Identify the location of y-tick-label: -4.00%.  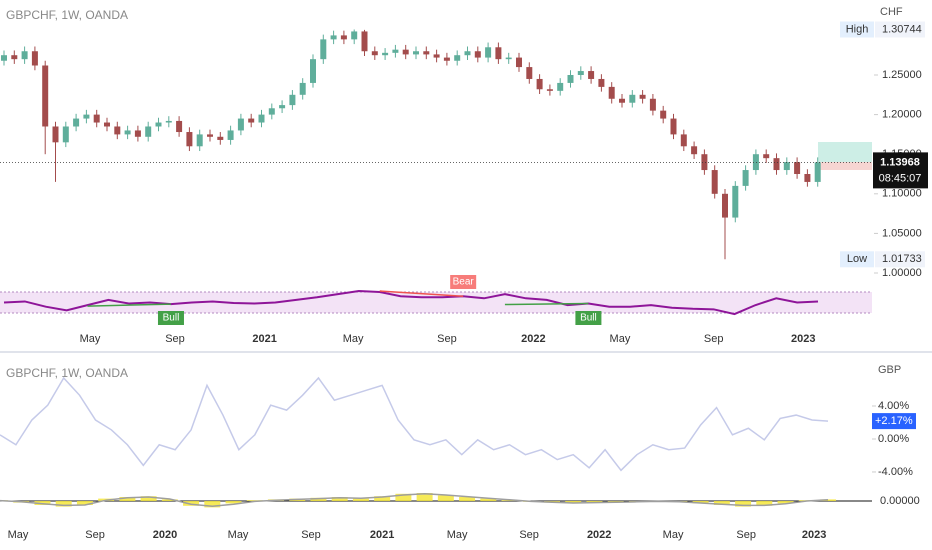
(895, 472).